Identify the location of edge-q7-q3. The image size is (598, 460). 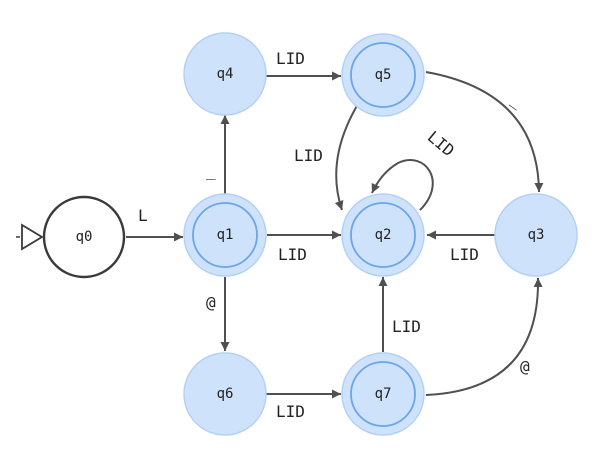
(484, 336).